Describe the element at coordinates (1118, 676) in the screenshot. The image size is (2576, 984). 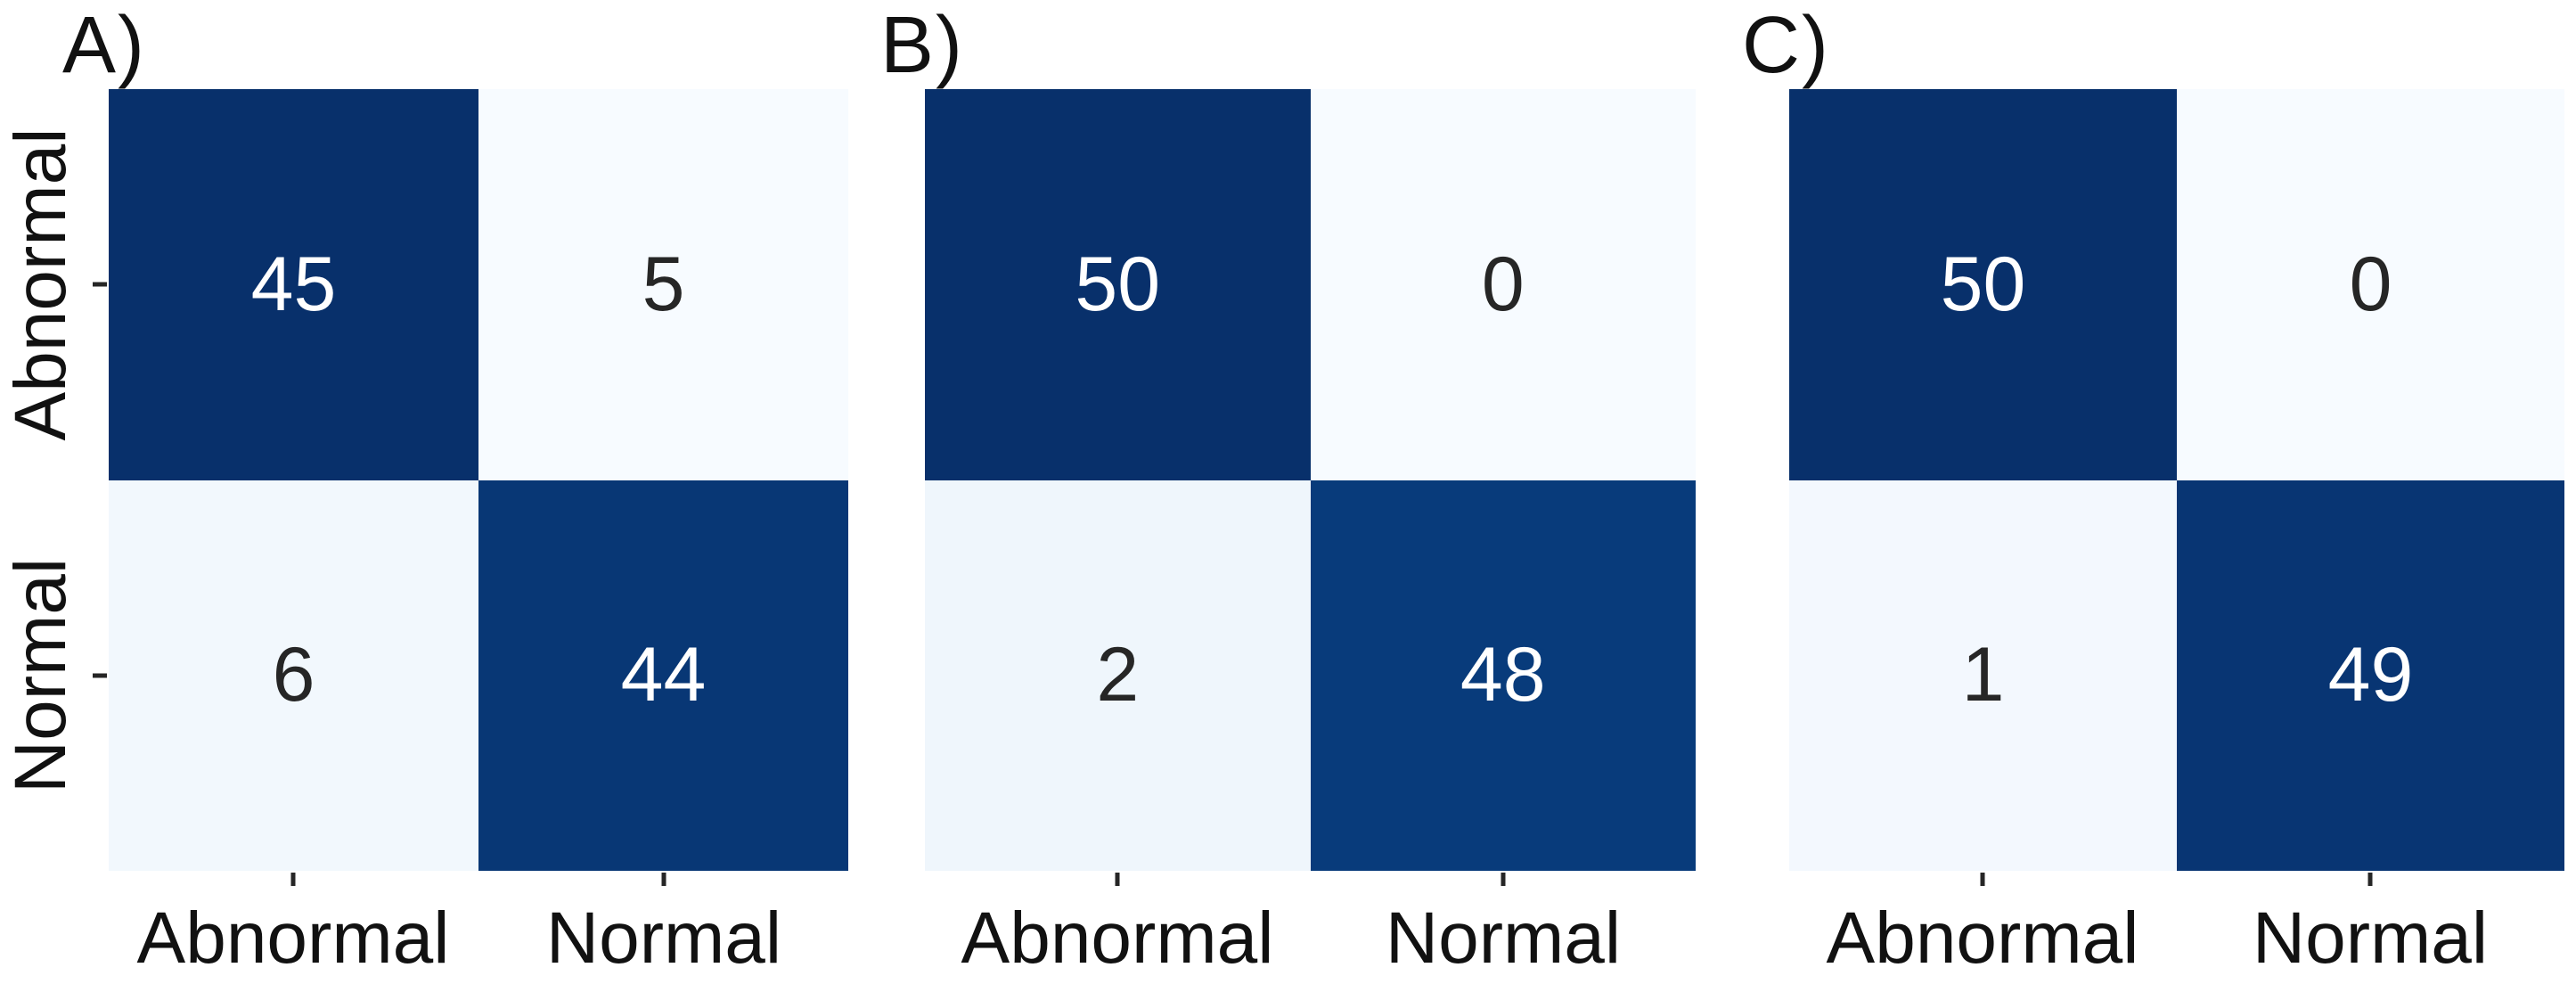
I see `panel-b-cell-true-normal-pred-abnormal: 2` at that location.